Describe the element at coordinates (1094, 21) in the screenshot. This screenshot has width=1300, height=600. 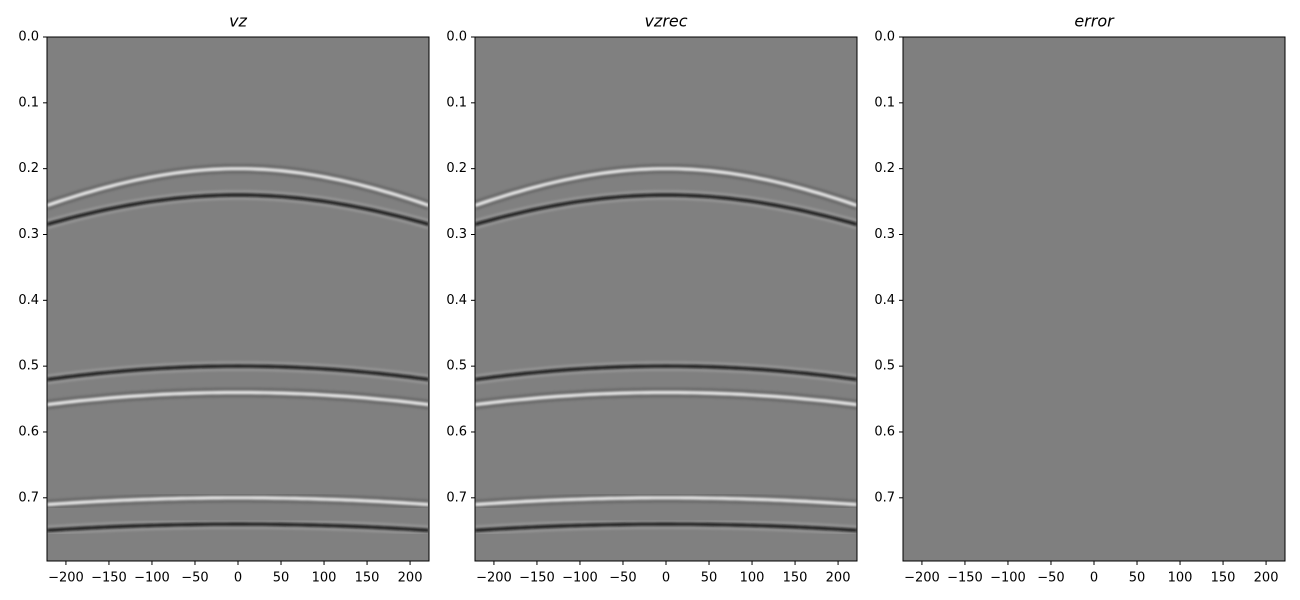
I see `panel-title: error` at that location.